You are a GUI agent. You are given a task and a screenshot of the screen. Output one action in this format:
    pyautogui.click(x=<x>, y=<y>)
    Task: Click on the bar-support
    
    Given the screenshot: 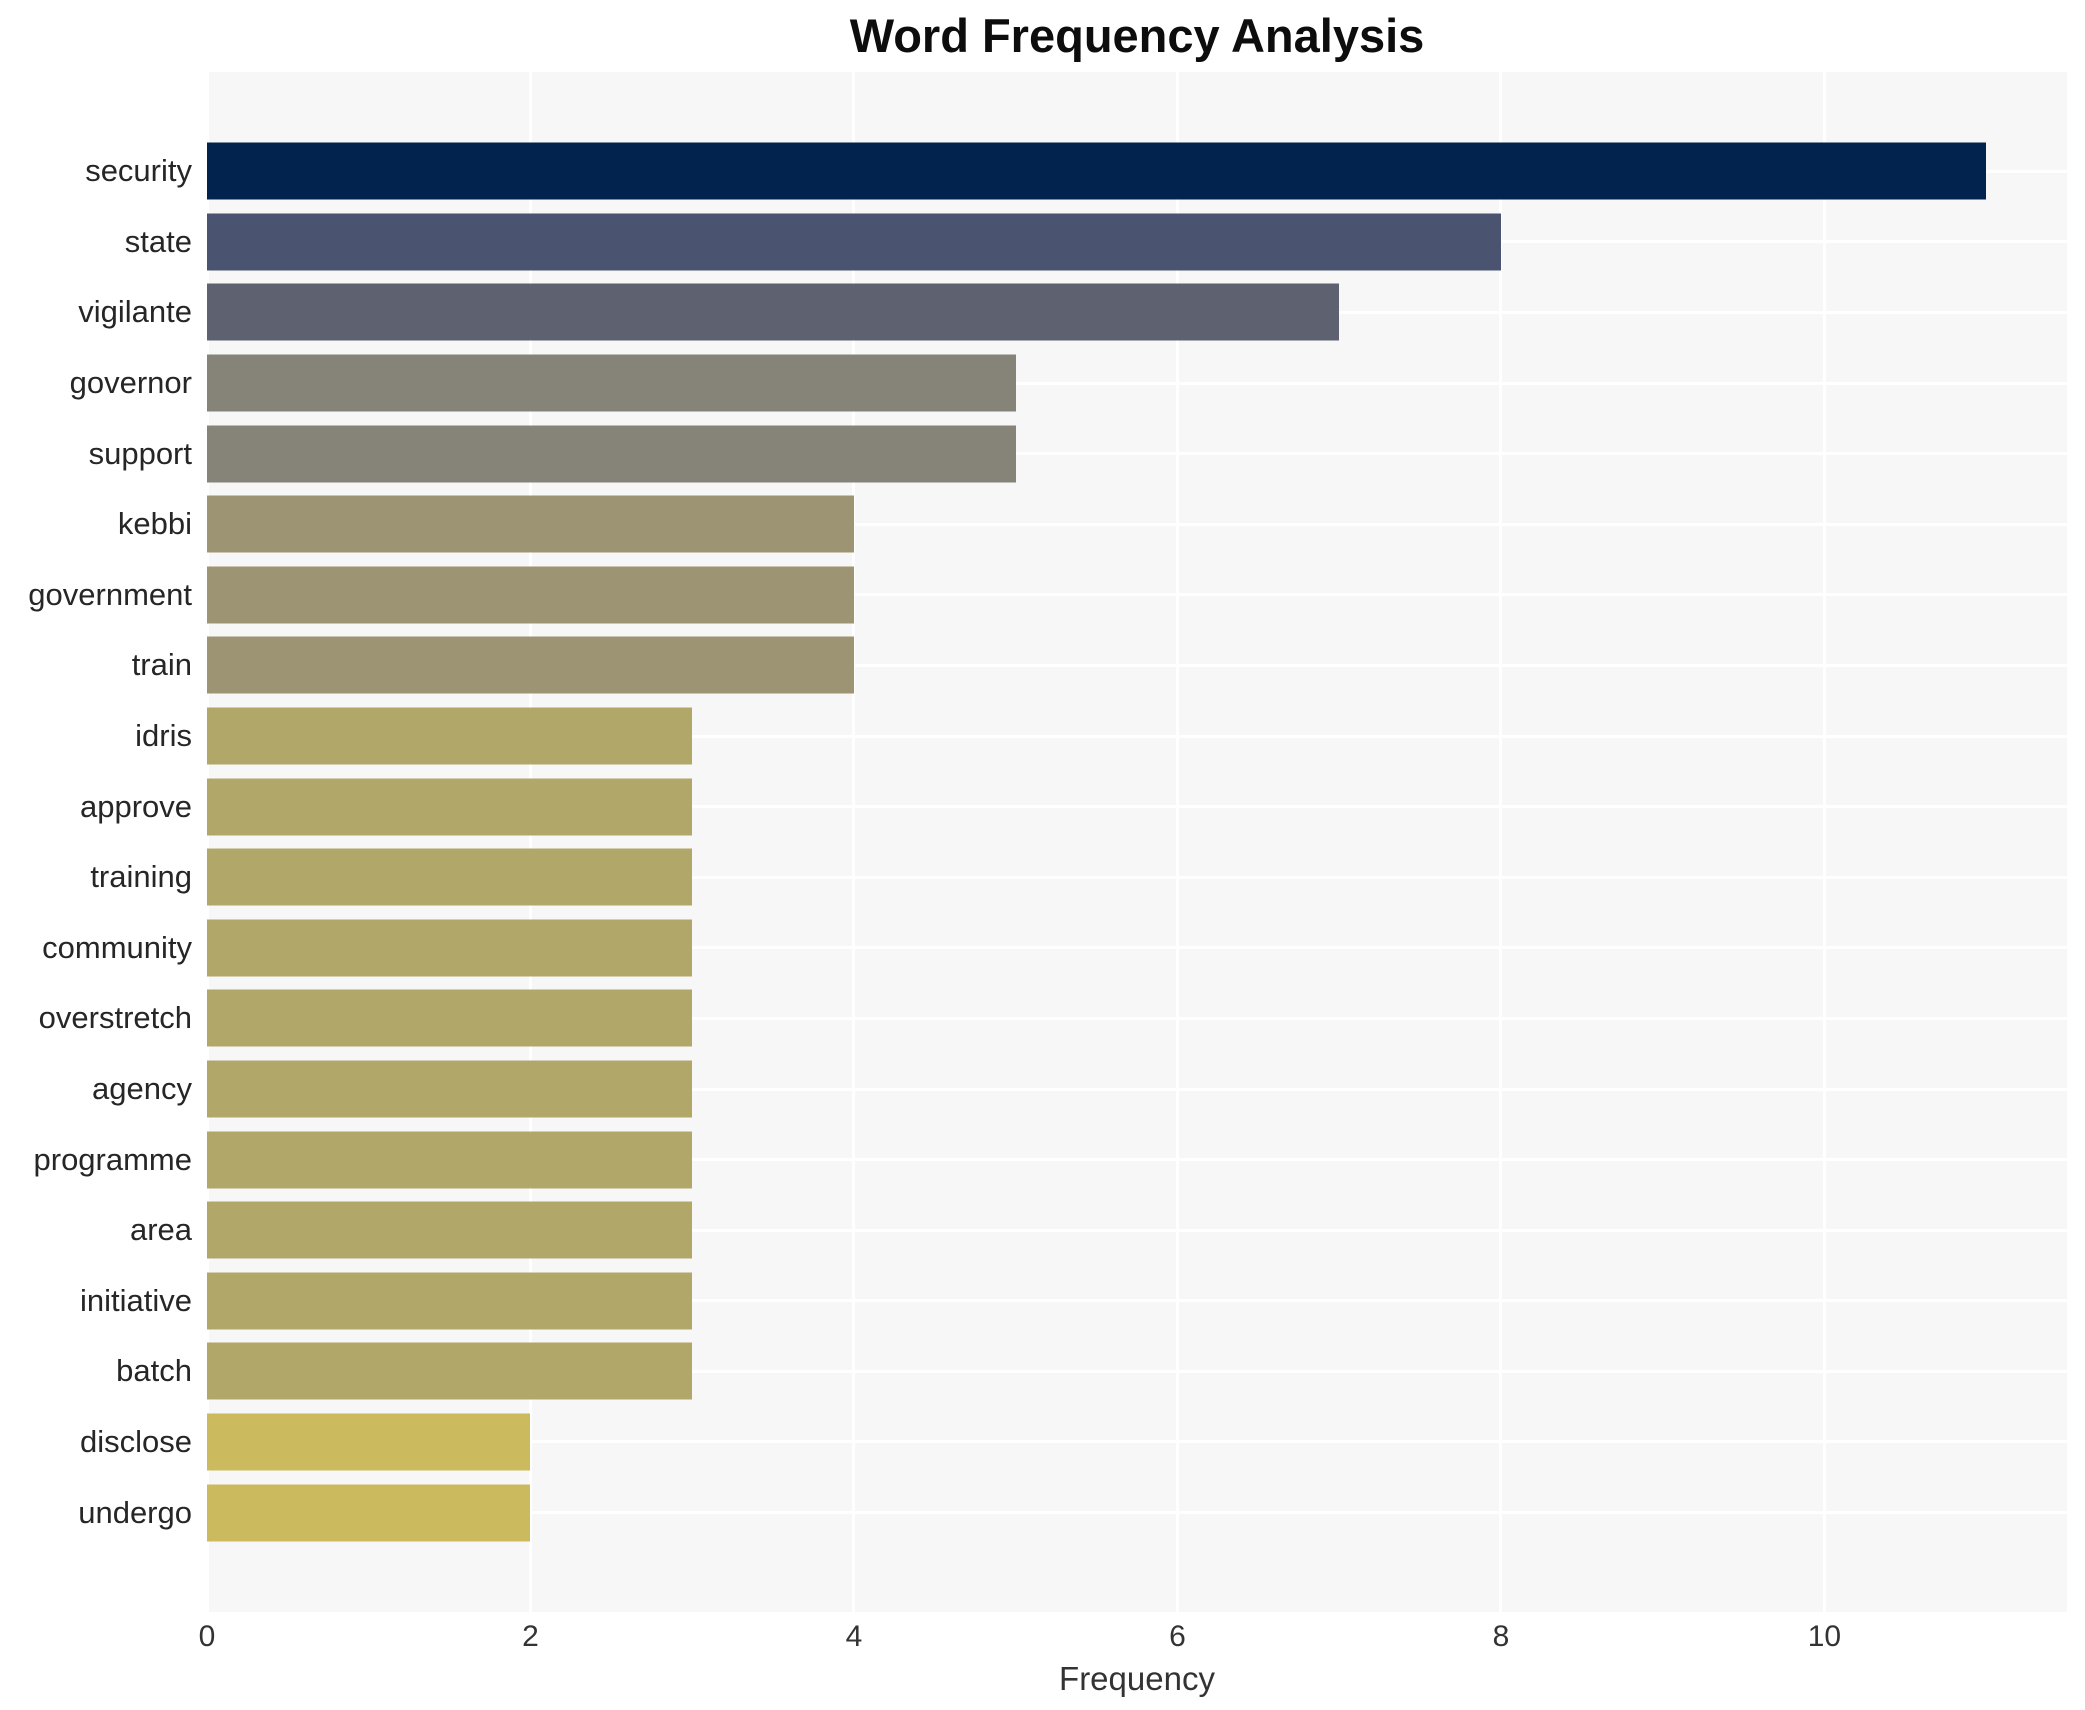 What is the action you would take?
    pyautogui.click(x=611, y=454)
    